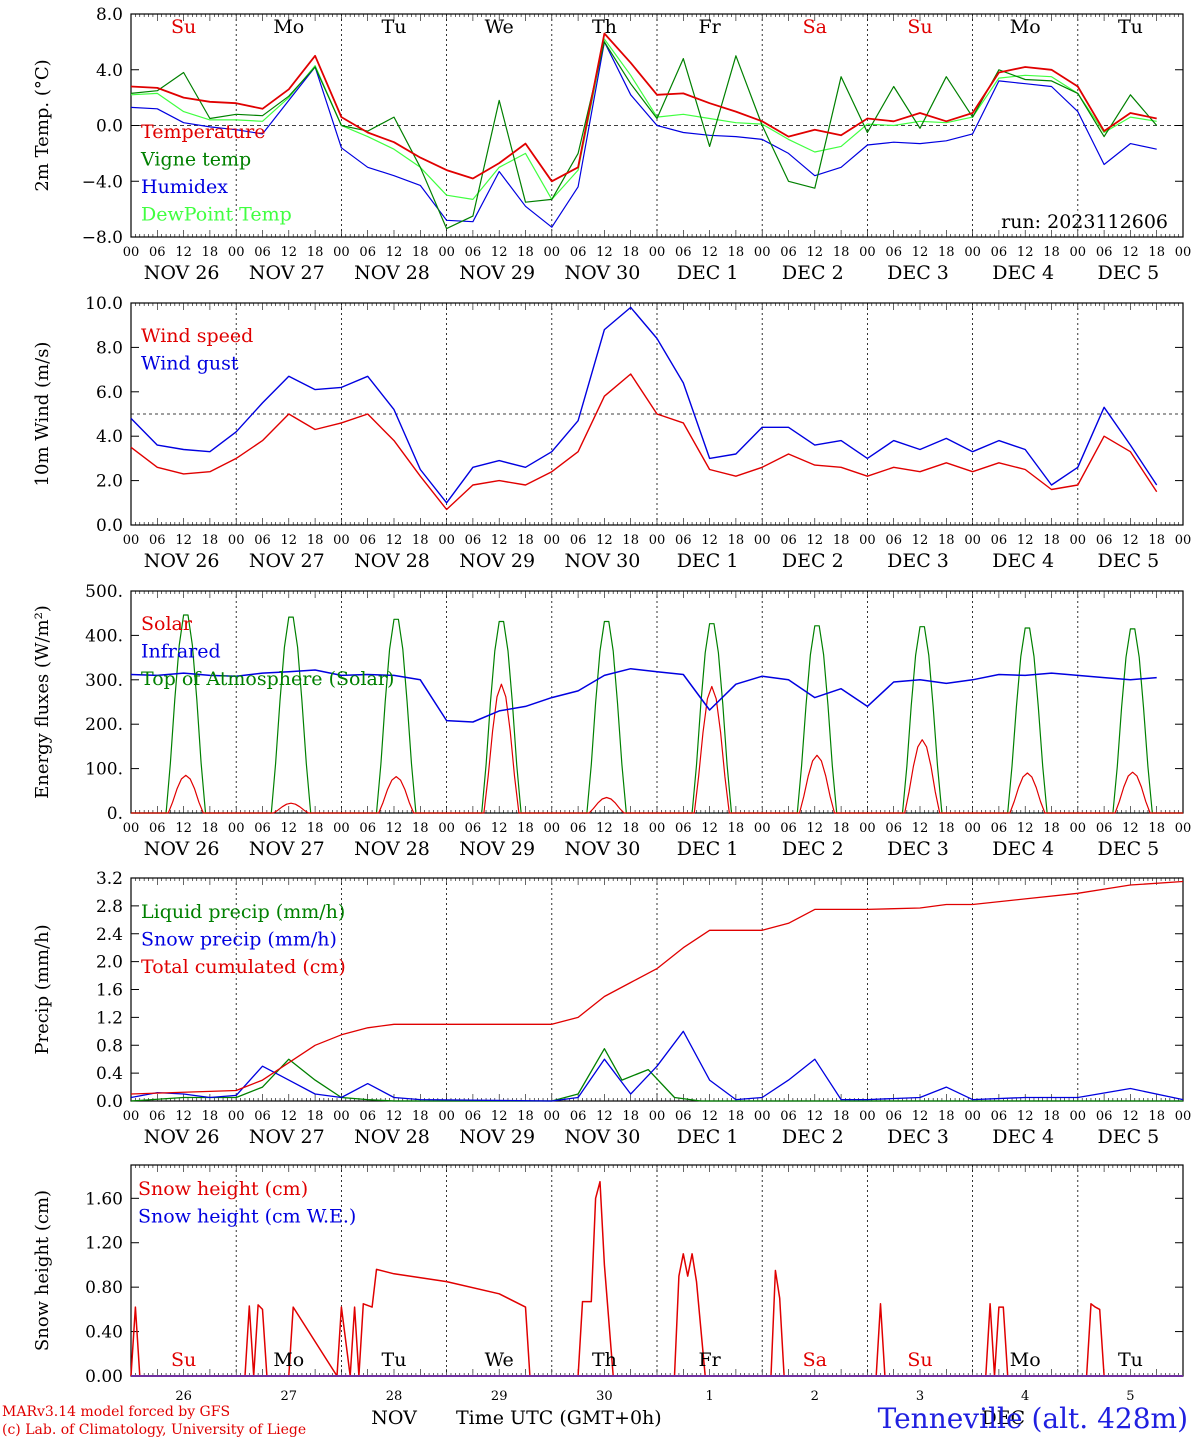 The width and height of the screenshot is (1194, 1440). Describe the element at coordinates (392, 561) in the screenshot. I see `date-label: NOV 28` at that location.